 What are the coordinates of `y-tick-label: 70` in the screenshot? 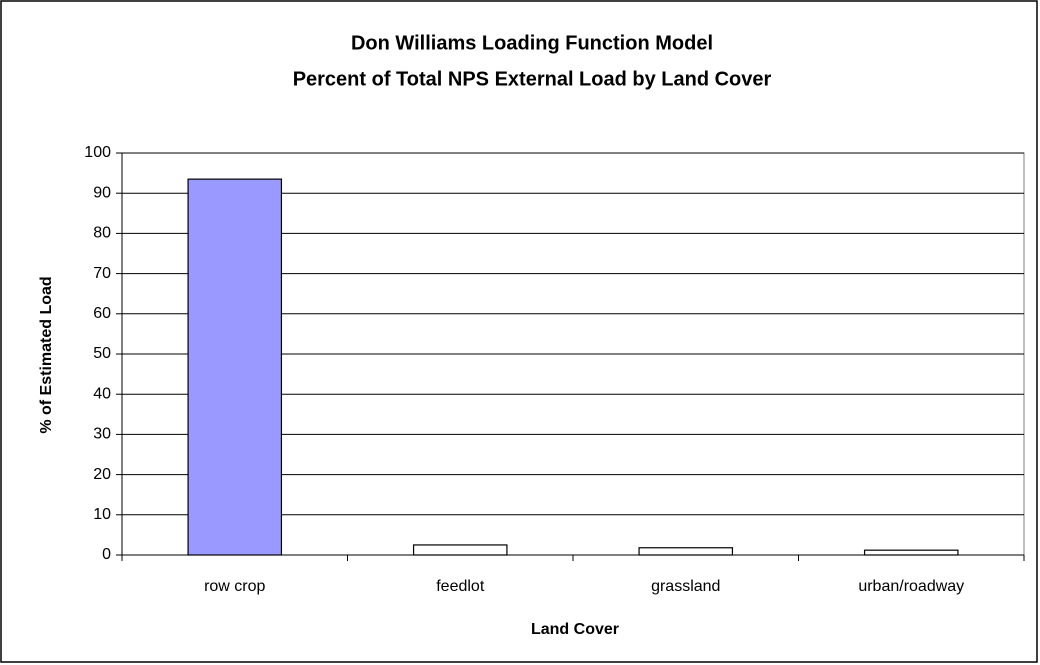 It's located at (102, 273).